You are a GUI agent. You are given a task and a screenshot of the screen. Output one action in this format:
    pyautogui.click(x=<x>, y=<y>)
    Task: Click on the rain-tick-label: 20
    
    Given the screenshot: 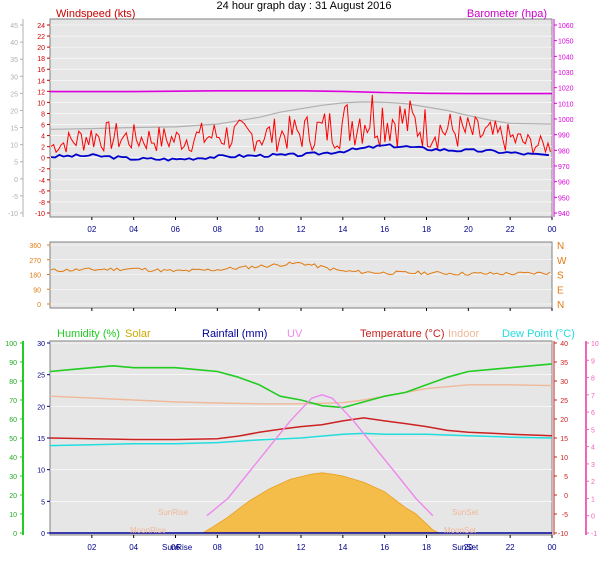 What is the action you would take?
    pyautogui.click(x=41, y=407)
    